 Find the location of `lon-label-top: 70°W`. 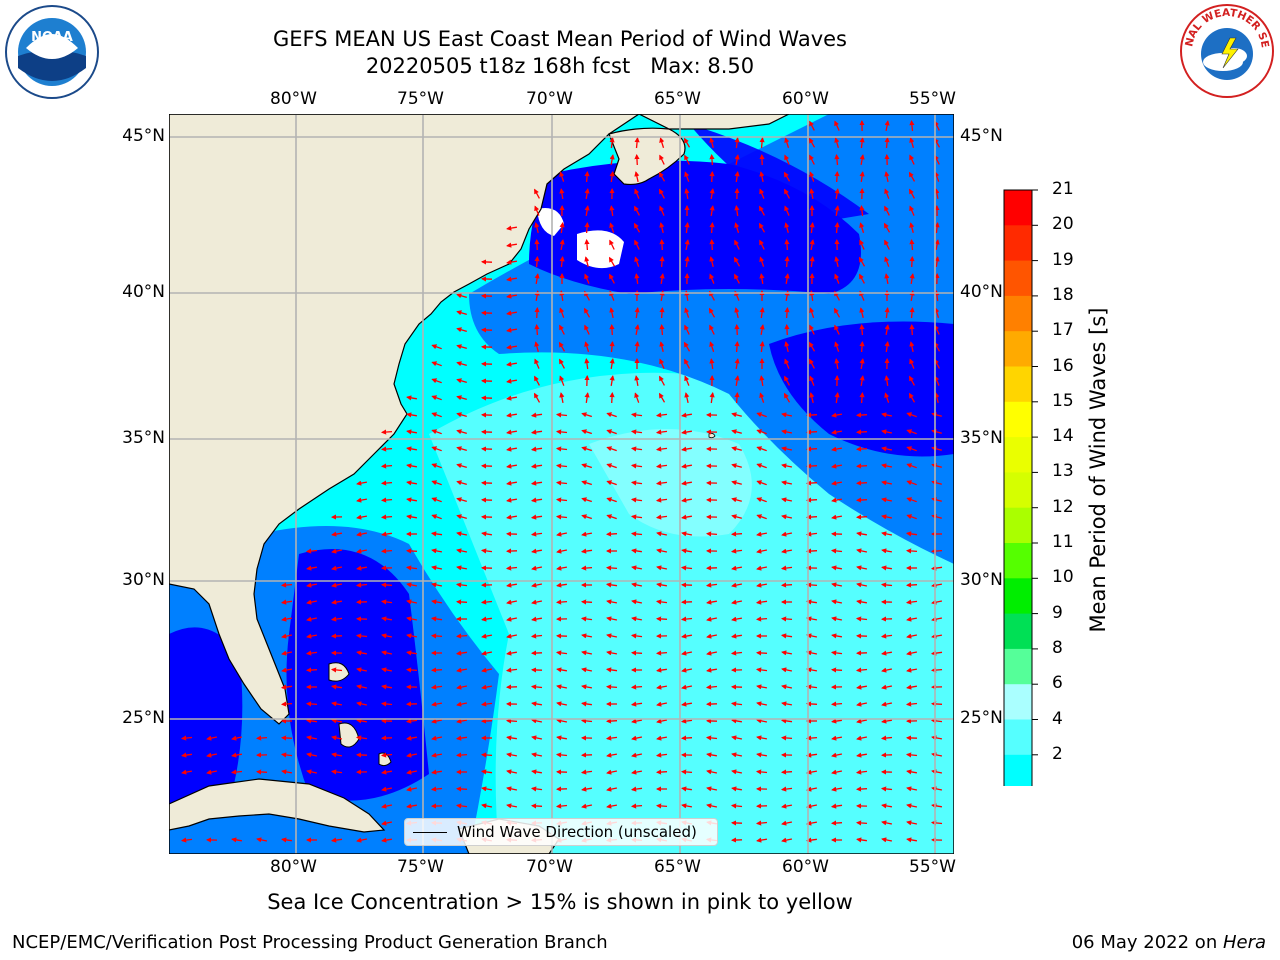

lon-label-top: 70°W is located at coordinates (549, 99).